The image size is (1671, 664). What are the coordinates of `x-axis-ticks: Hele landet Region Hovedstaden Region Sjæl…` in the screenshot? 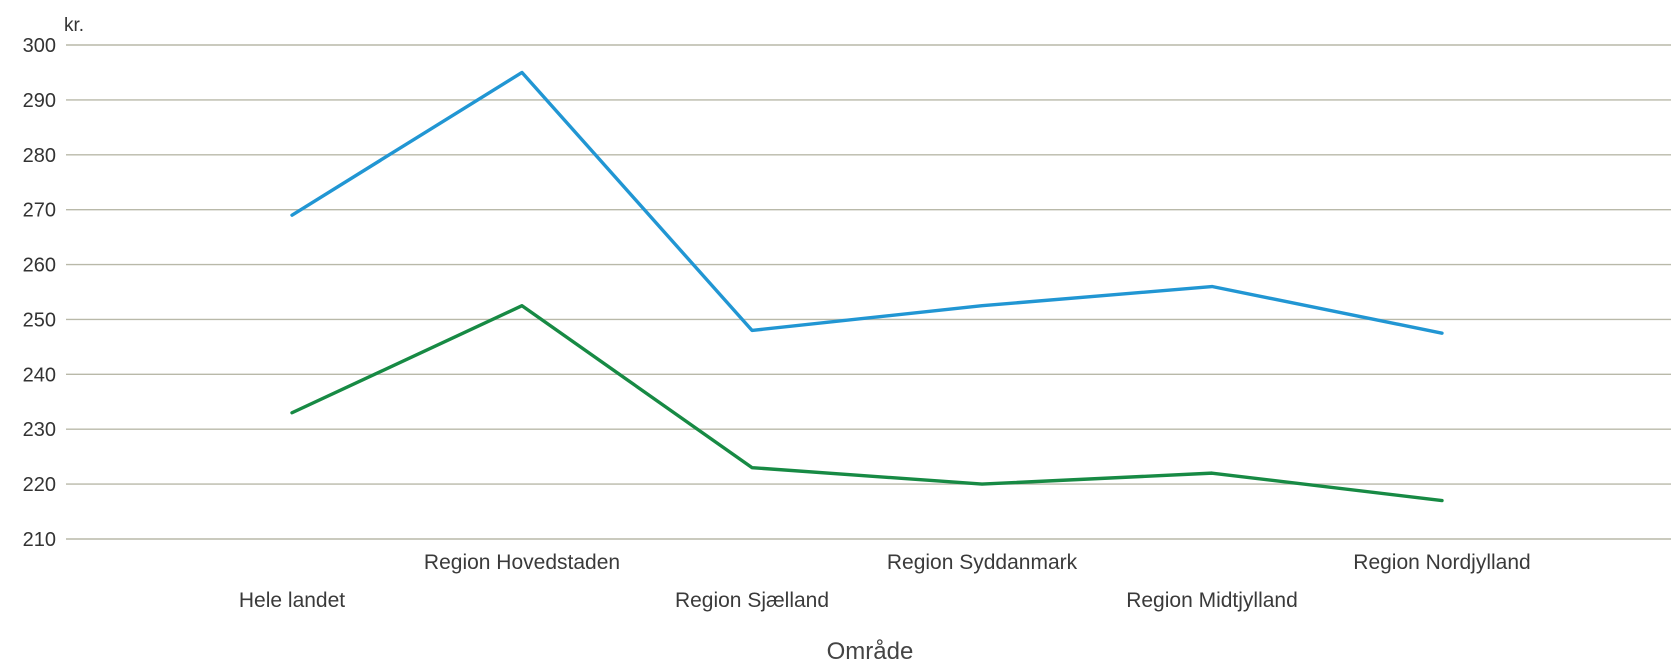 It's located at (885, 581).